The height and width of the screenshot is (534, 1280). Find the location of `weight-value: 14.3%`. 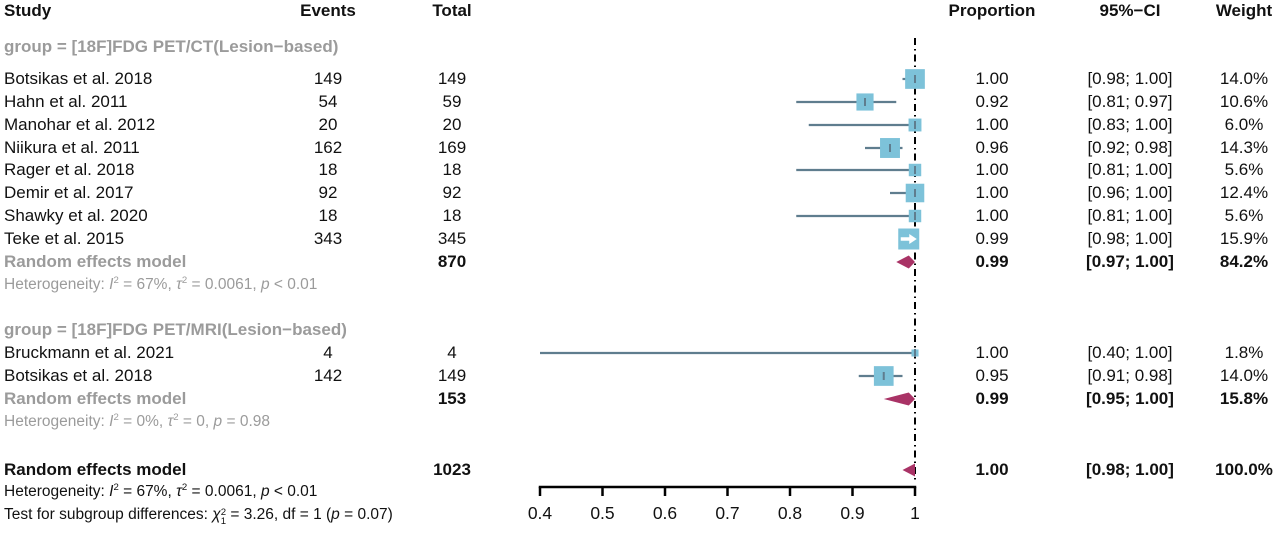

weight-value: 14.3% is located at coordinates (1244, 147).